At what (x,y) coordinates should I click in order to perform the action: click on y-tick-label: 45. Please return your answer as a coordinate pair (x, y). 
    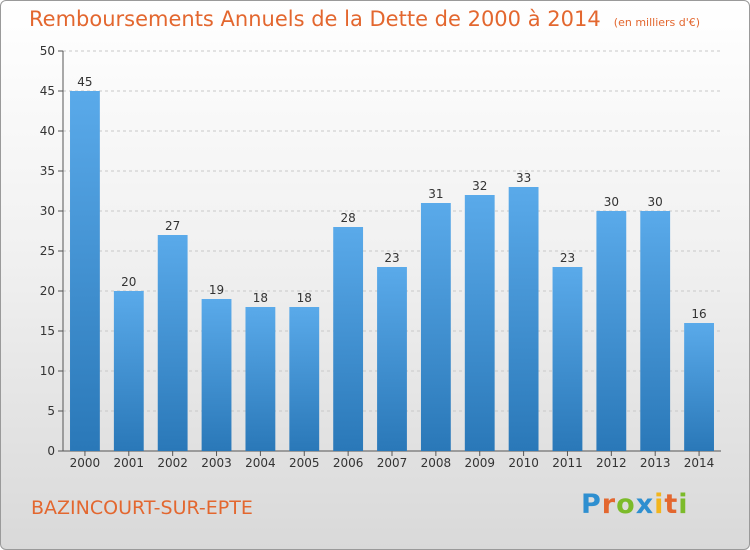
    Looking at the image, I should click on (47, 91).